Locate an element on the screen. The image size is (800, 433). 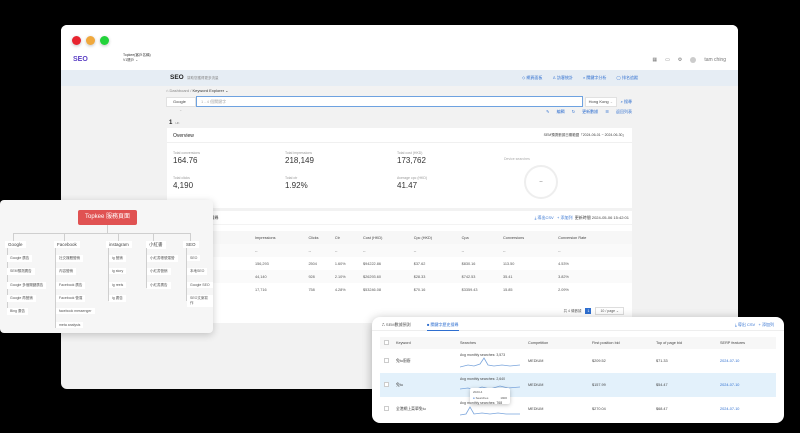
org-leaf: Bing 廣告 is located at coordinates (17, 311).